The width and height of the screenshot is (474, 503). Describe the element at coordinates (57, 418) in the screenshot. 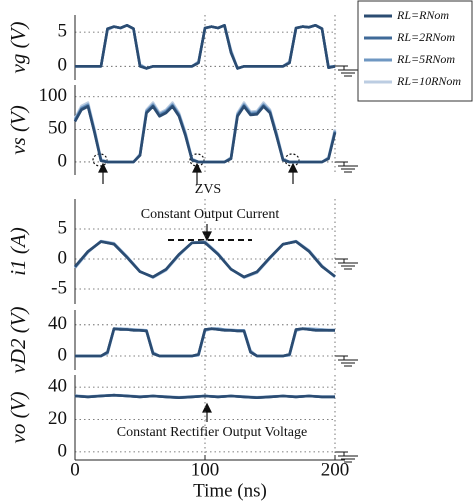

I see `y-tick-label: 20` at that location.